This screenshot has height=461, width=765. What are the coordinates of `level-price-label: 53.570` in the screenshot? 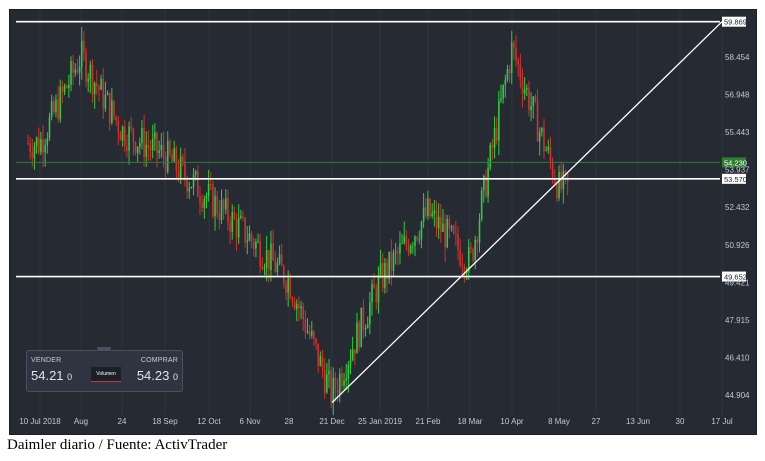 It's located at (735, 179).